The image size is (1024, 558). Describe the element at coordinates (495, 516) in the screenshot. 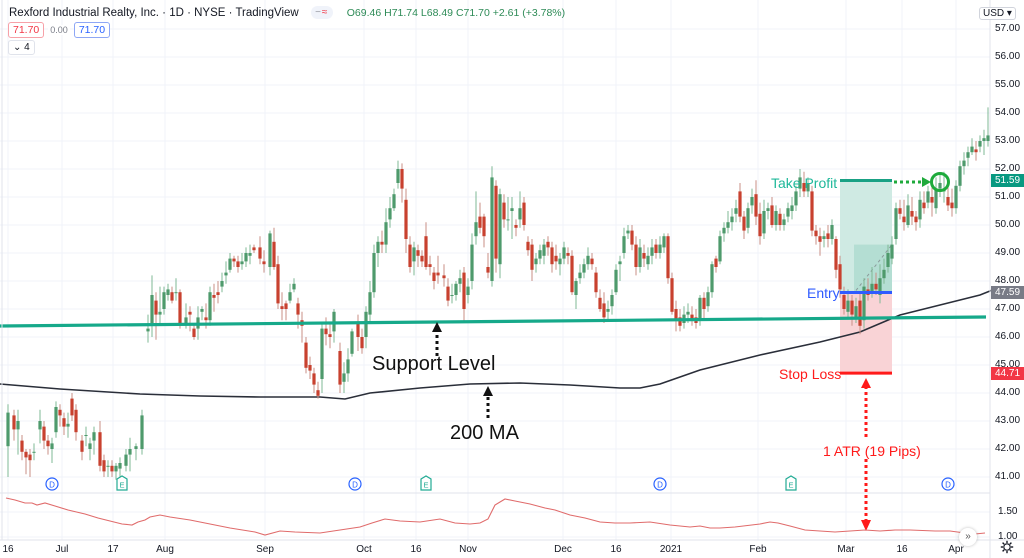

I see `atr-line` at that location.